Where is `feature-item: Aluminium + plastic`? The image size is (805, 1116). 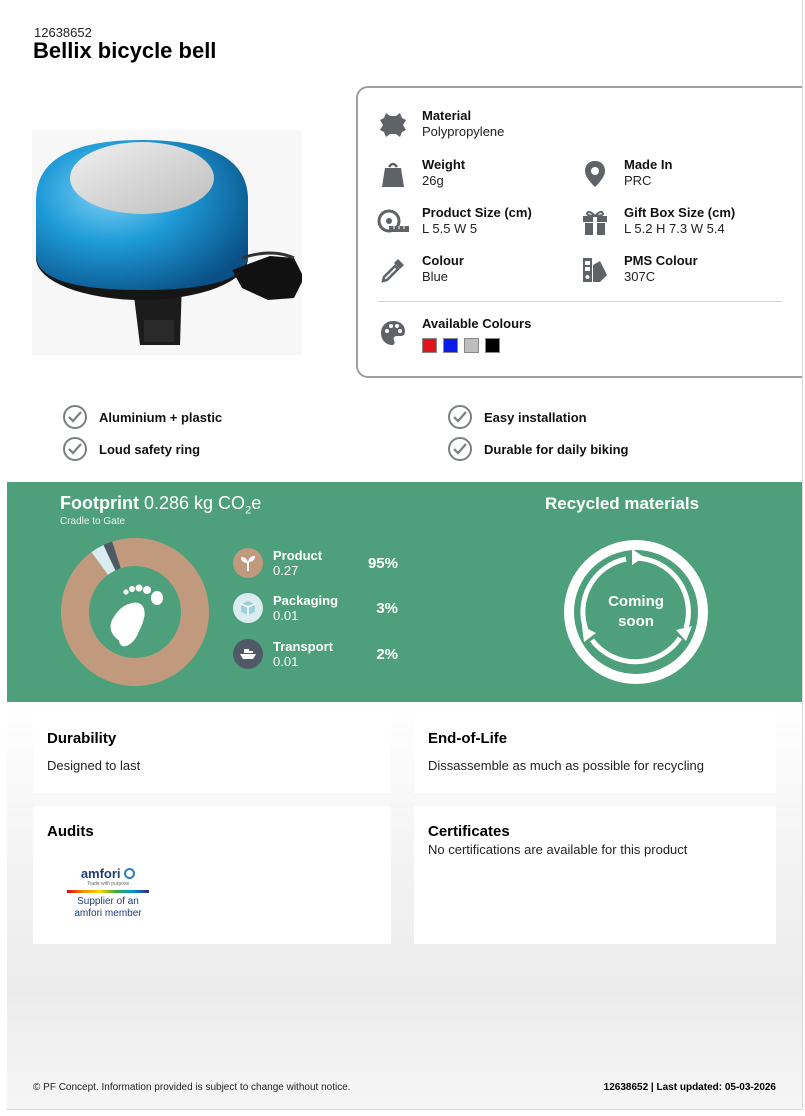 feature-item: Aluminium + plastic is located at coordinates (142, 417).